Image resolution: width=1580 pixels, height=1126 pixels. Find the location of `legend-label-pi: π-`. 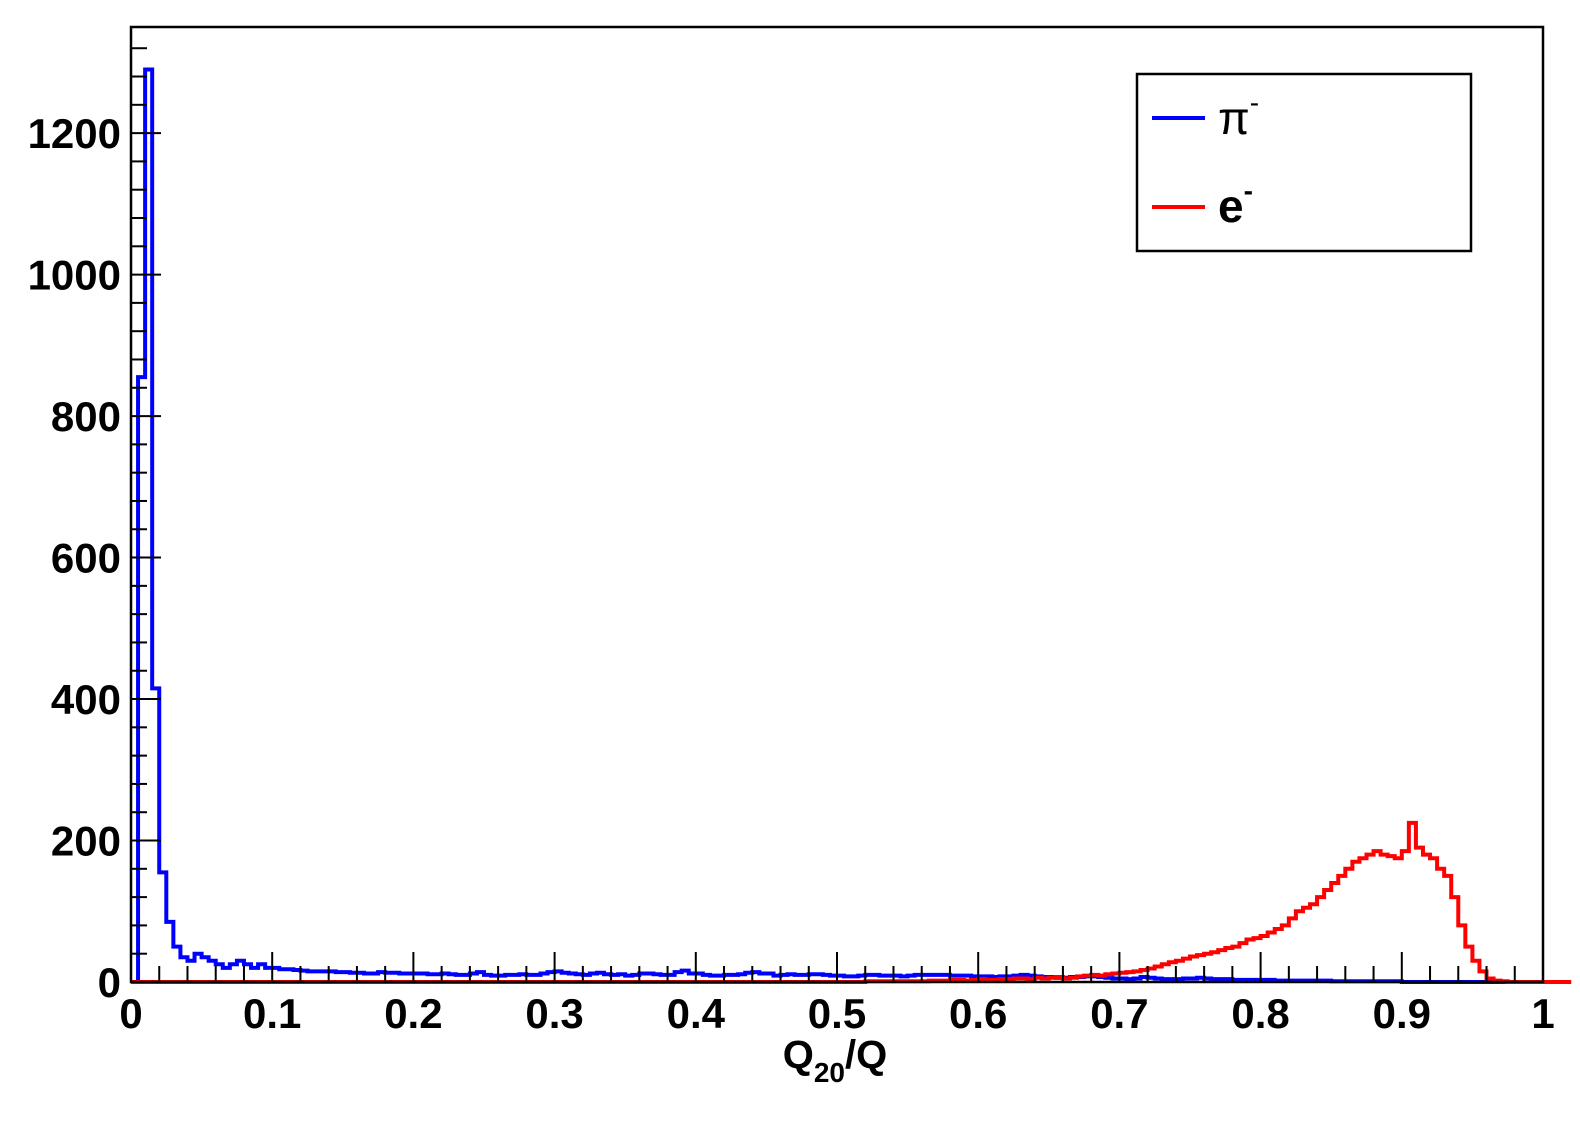

legend-label-pi: π- is located at coordinates (1238, 115).